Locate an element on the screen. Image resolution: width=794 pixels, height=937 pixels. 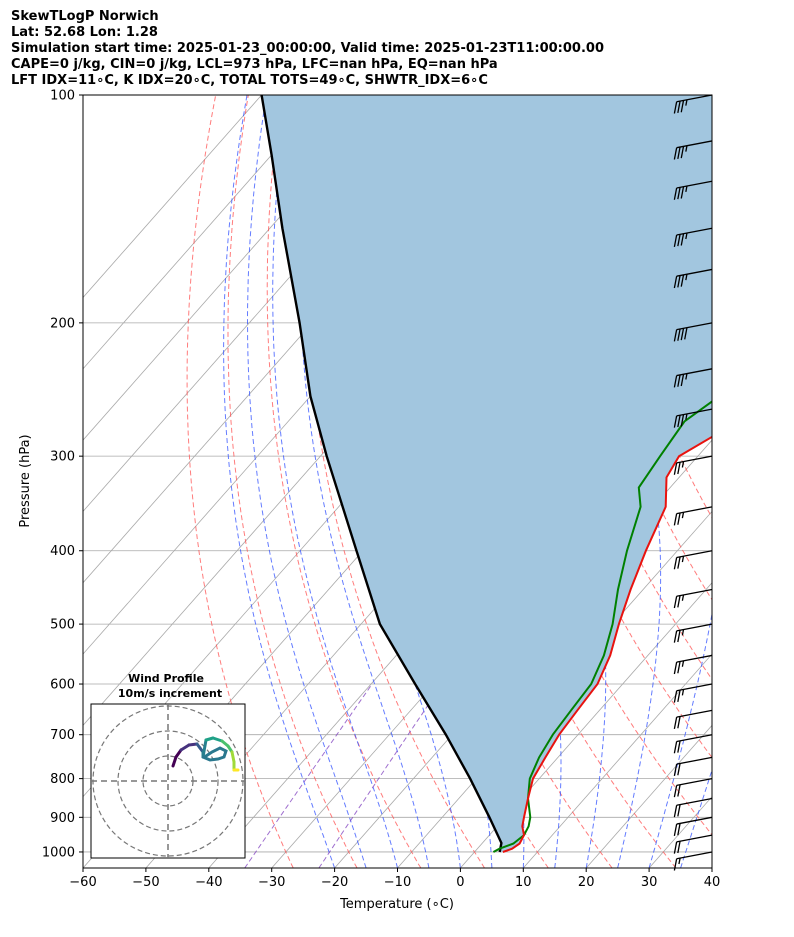
hodograph-ring is located at coordinates (168, 781).